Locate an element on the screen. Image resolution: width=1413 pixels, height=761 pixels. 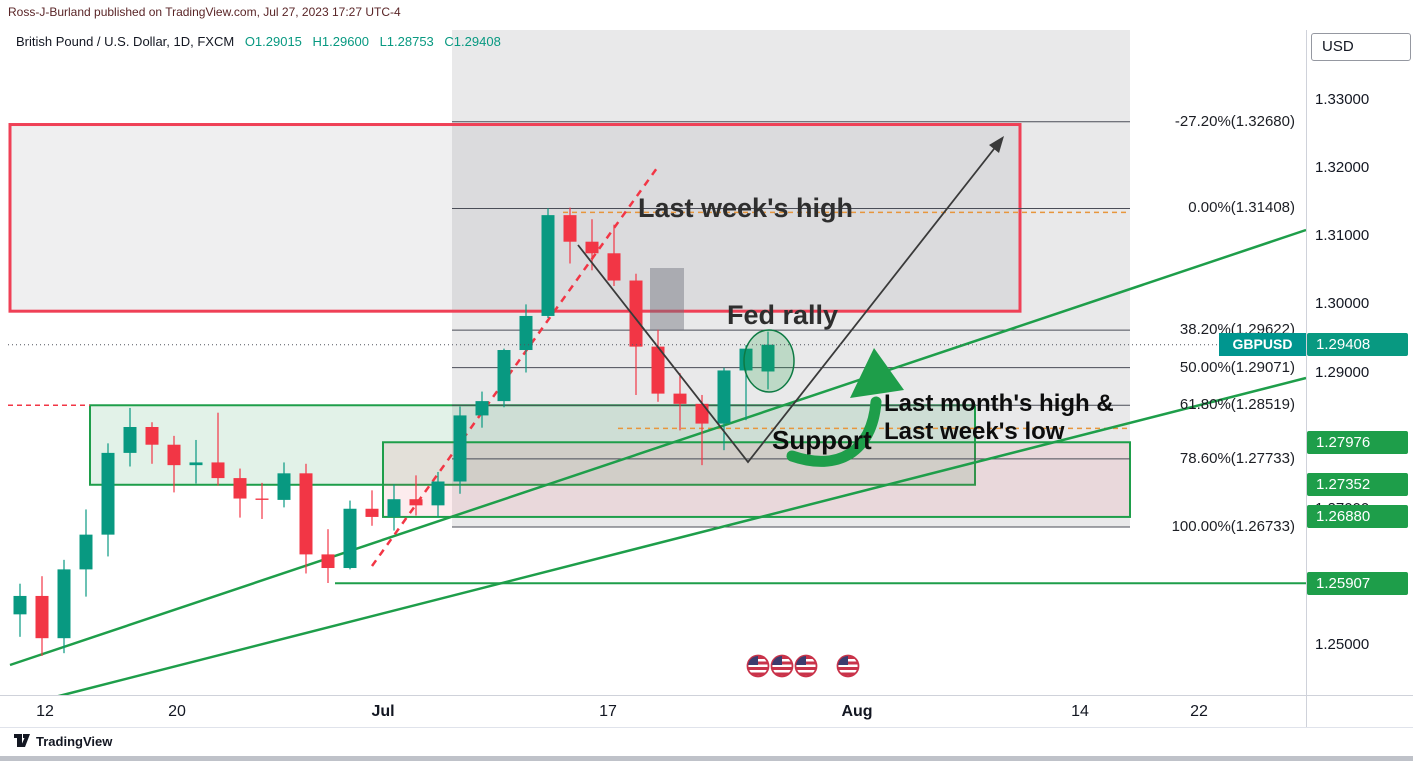
window-bottom-edge is located at coordinates (706, 758).